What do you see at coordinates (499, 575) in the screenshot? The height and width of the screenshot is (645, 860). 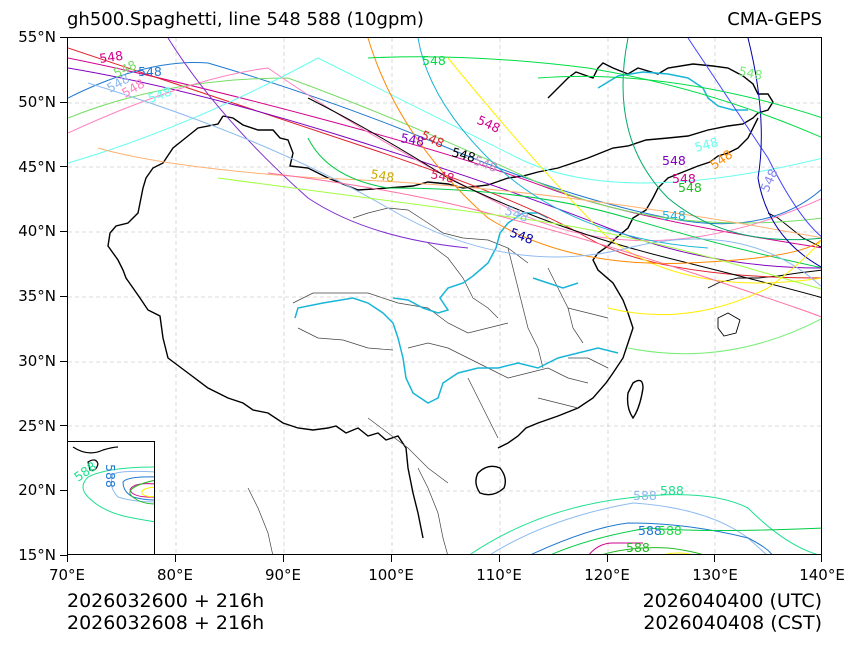 I see `lon-label-110: 110°E` at bounding box center [499, 575].